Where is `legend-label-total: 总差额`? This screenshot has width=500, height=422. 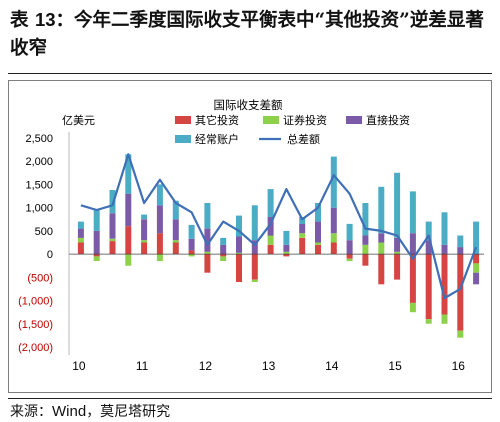
legend-label-total: 总差额 is located at coordinates (303, 139).